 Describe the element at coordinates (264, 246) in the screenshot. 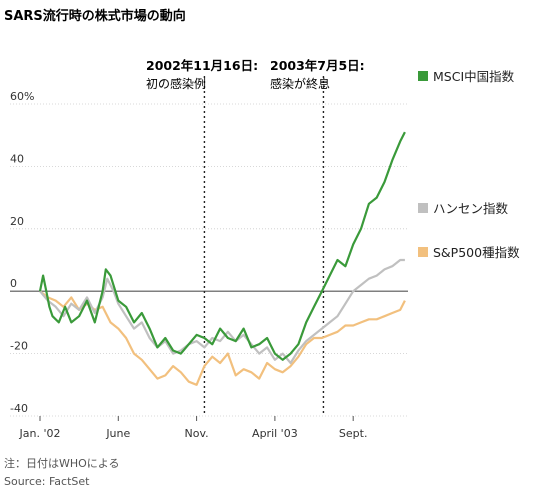

I see `event-lines` at that location.